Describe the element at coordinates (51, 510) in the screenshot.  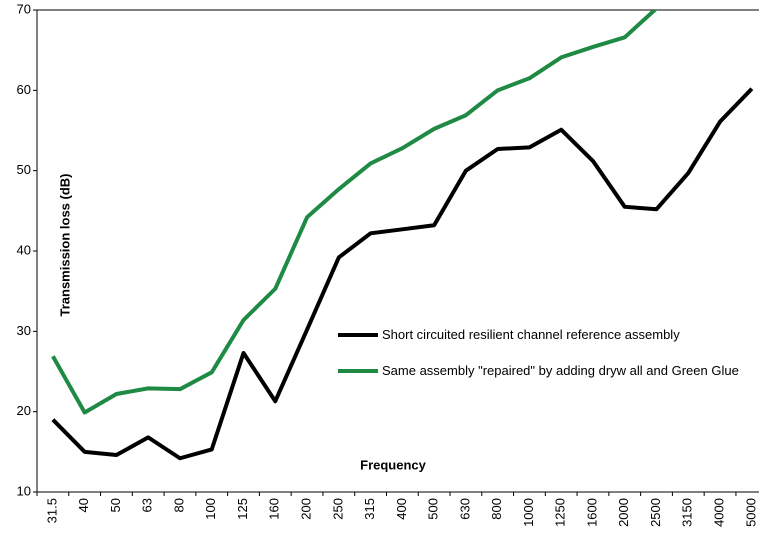
I see `x-tick-label: 31.5` at that location.